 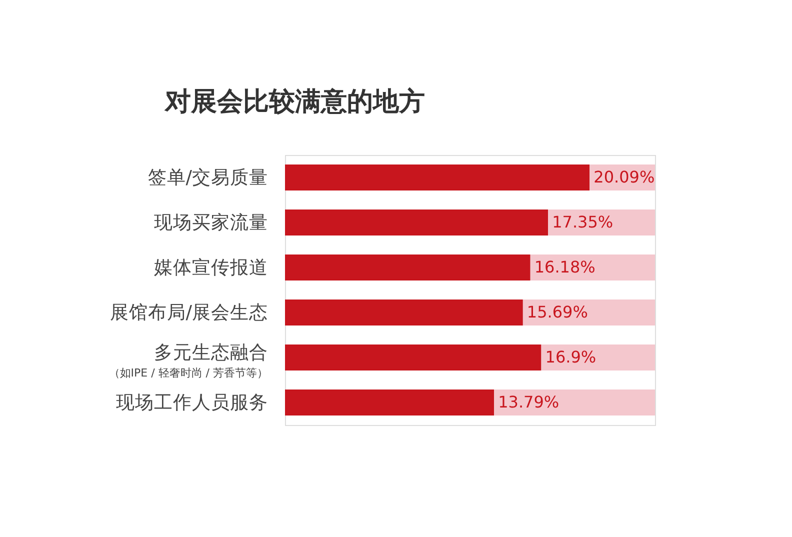 I want to click on y-tick-label: 展馆布局/展会生态, so click(x=189, y=313).